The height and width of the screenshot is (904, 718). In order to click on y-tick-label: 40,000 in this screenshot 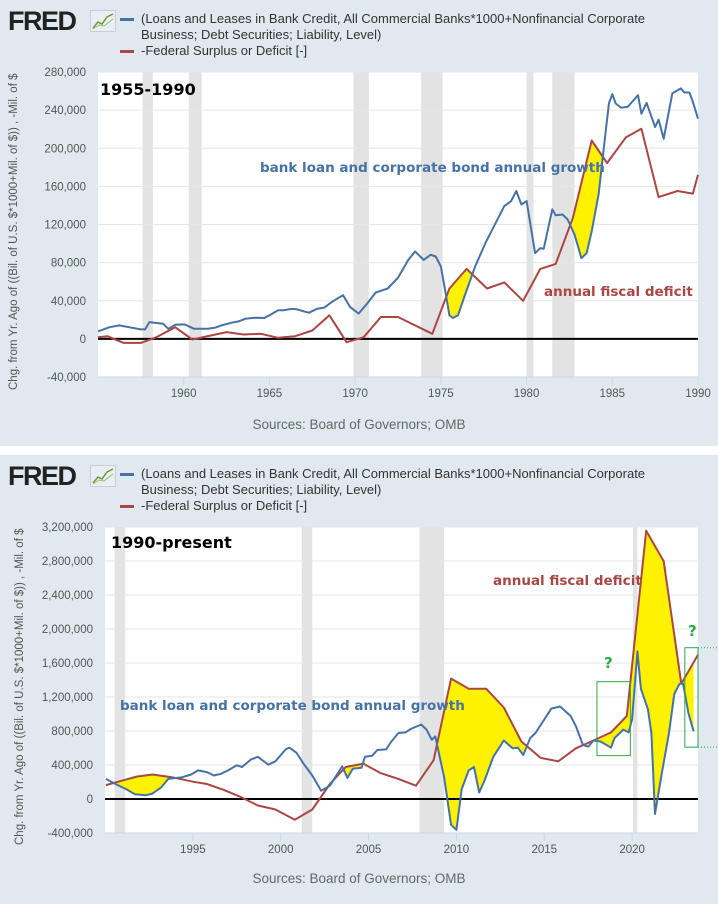, I will do `click(68, 302)`.